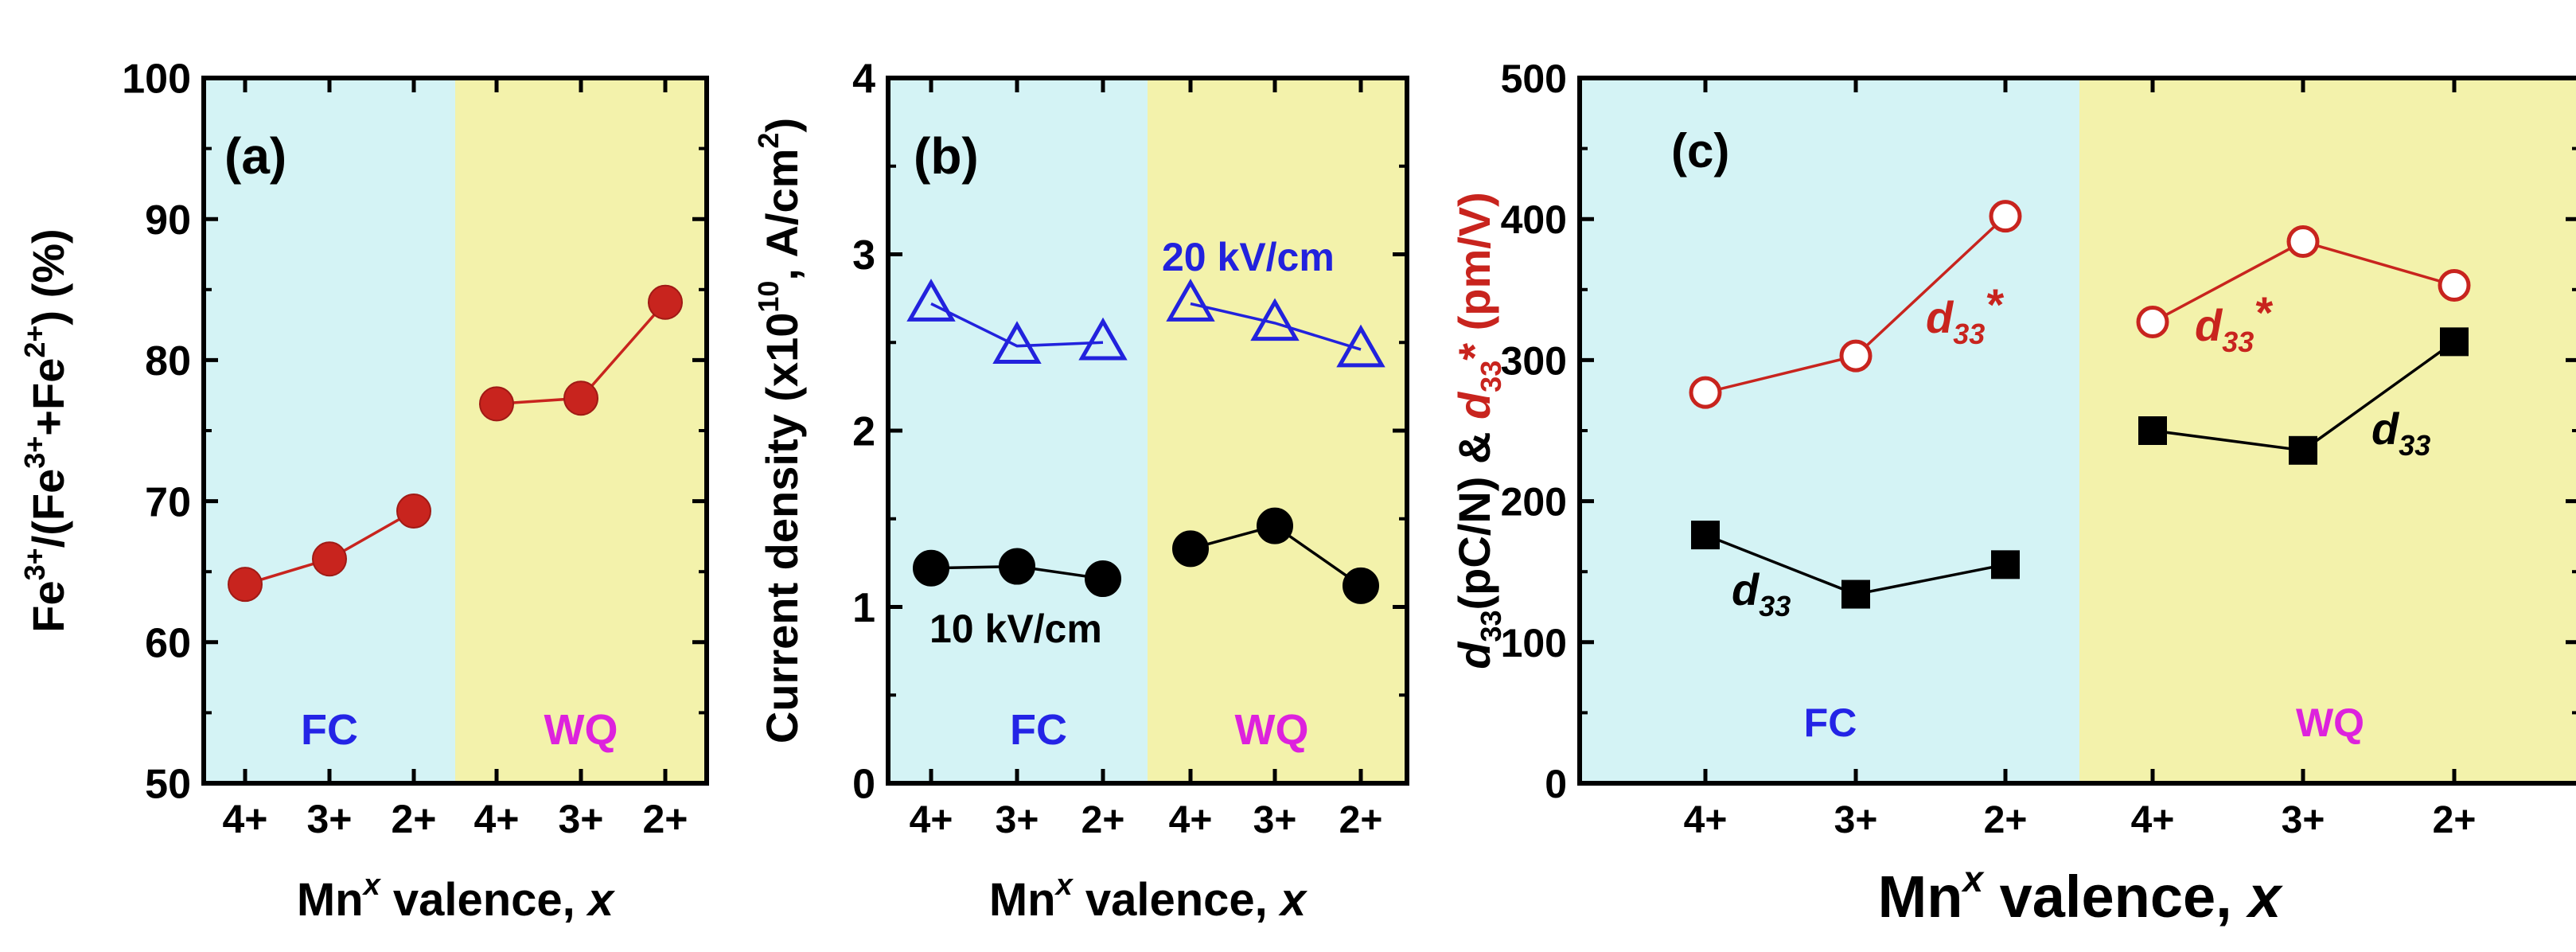 Image resolution: width=2576 pixels, height=952 pixels. I want to click on panel-a-ytick-label: 90, so click(168, 220).